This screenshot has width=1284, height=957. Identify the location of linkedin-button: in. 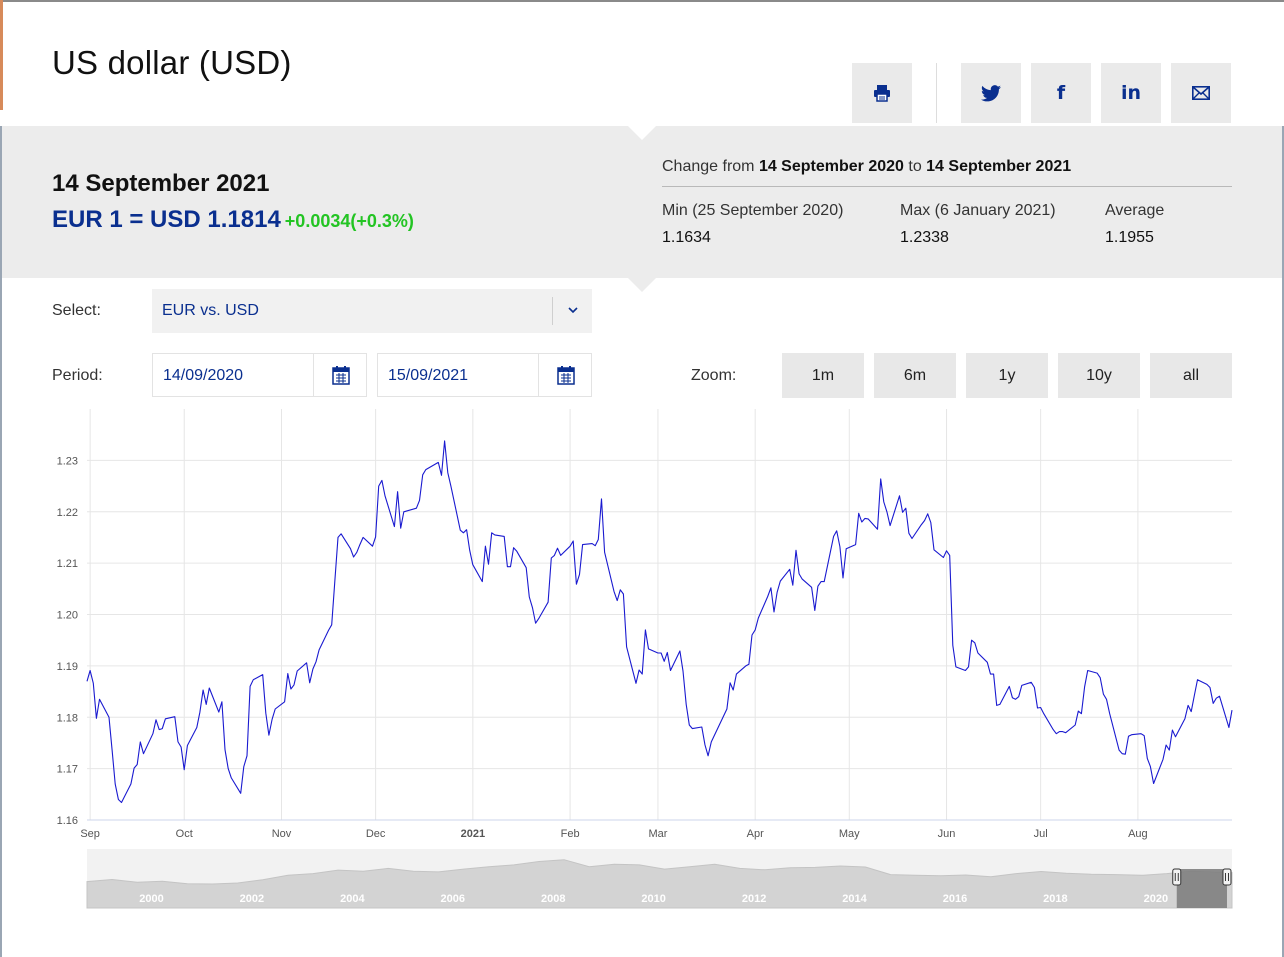
(1131, 93).